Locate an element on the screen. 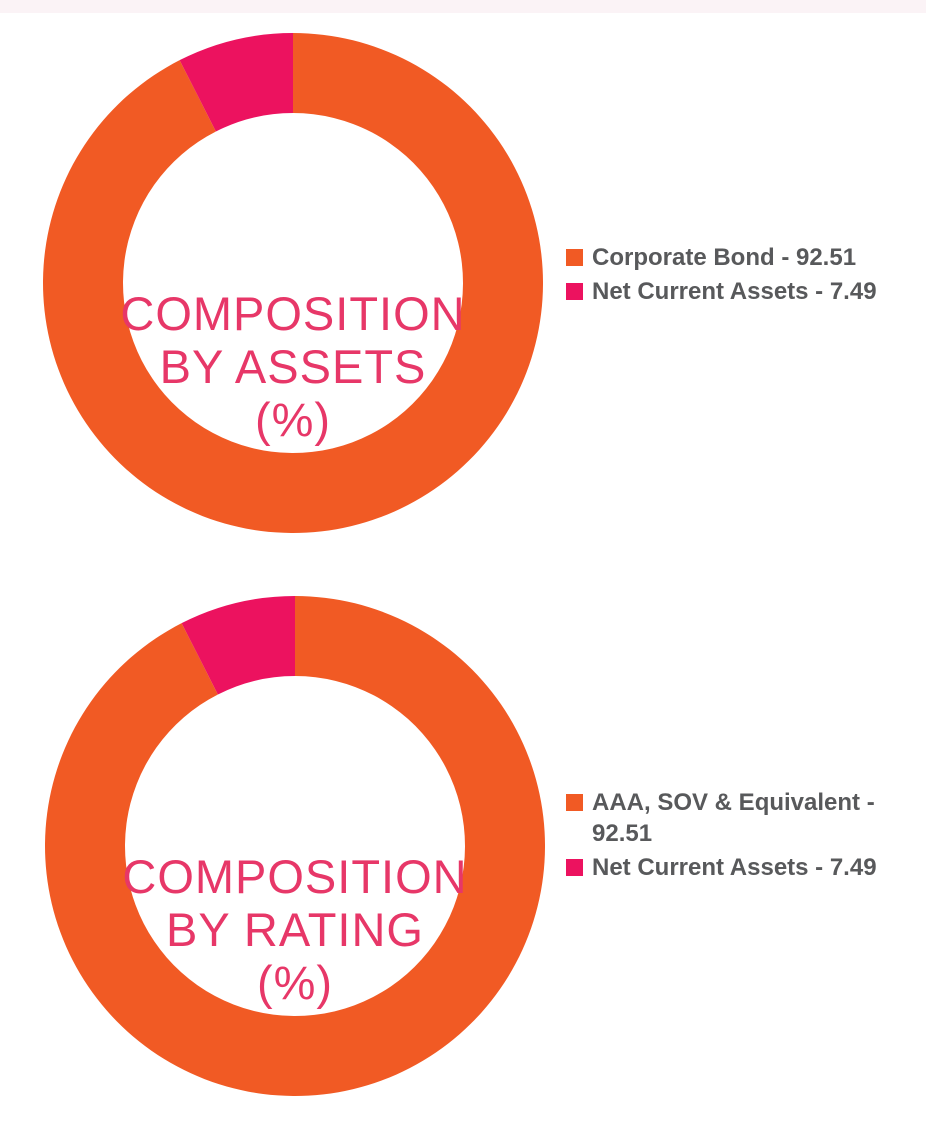  legend-item-corporate-bond: Corporate Bond - 92.51 is located at coordinates (742, 257).